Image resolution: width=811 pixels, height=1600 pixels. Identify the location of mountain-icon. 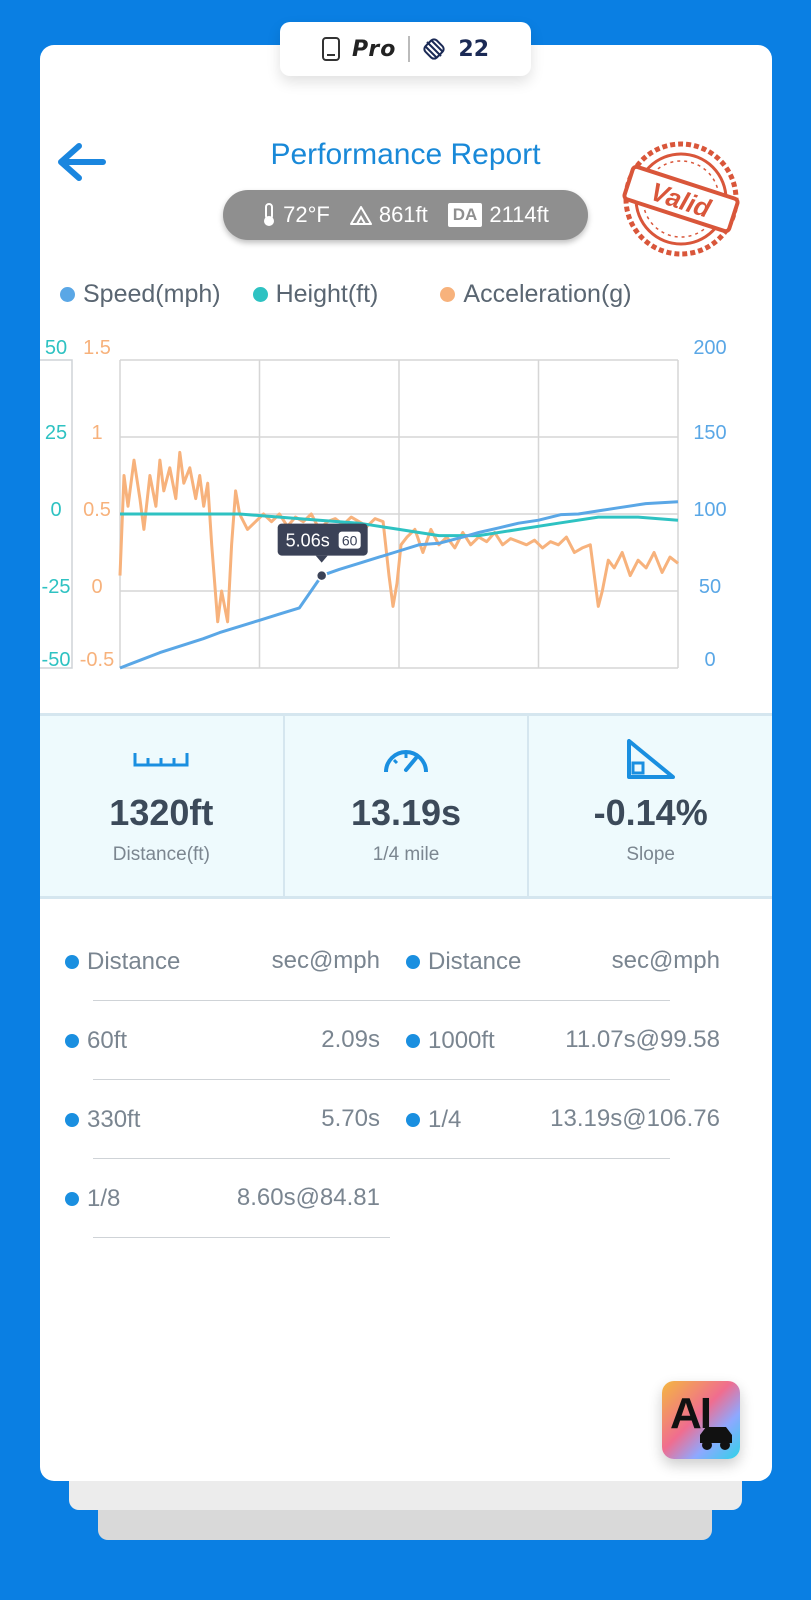
(360, 215).